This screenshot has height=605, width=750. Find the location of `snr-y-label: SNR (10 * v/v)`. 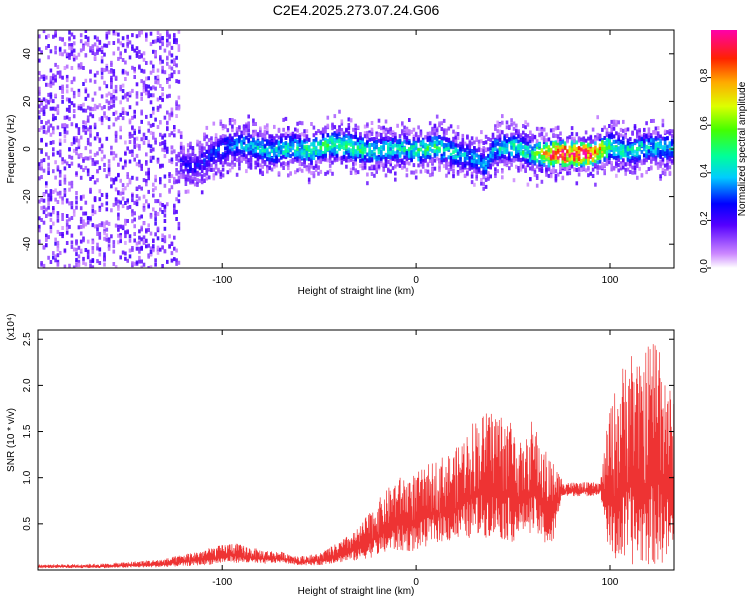

snr-y-label: SNR (10 * v/v) is located at coordinates (11, 440).